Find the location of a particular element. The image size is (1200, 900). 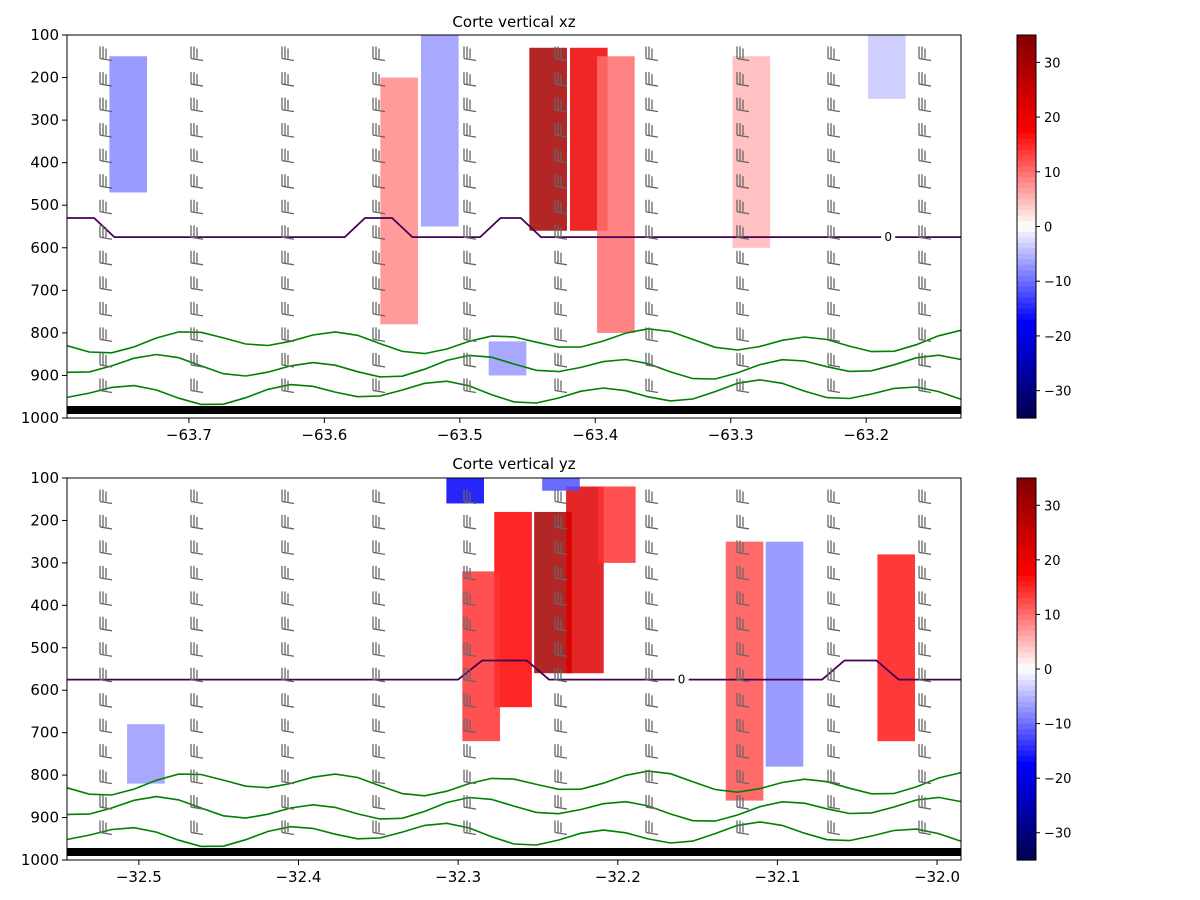

colorbar-yz: 30 20 10 0 −10 −20 −30 is located at coordinates (1043, 669).